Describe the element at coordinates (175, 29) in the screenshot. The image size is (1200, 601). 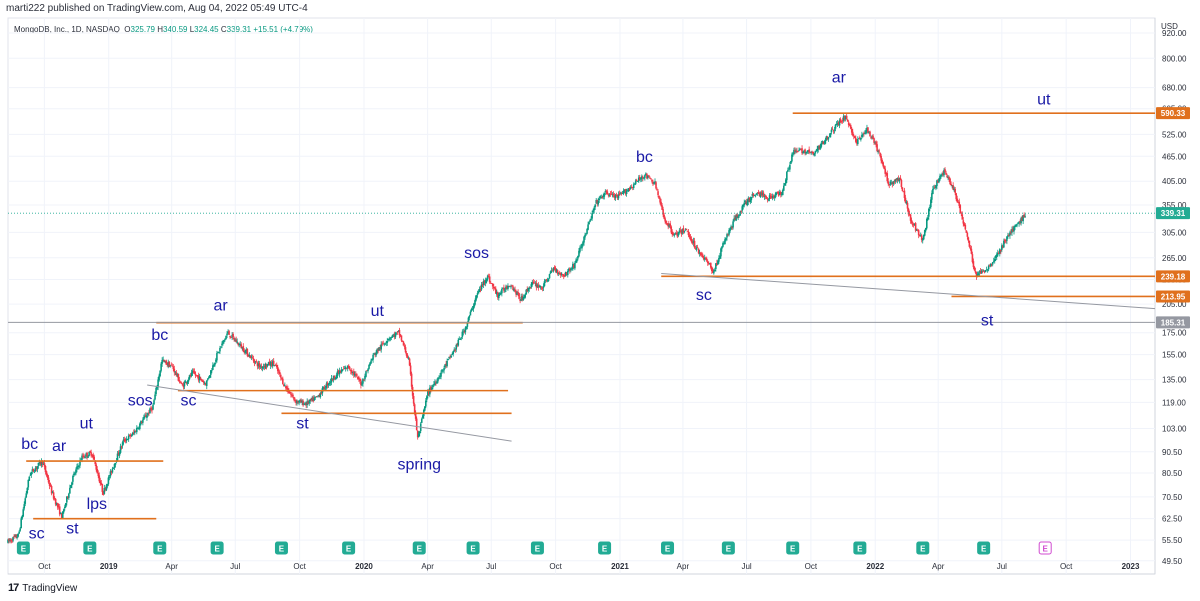
I see `high-value: 340.59` at that location.